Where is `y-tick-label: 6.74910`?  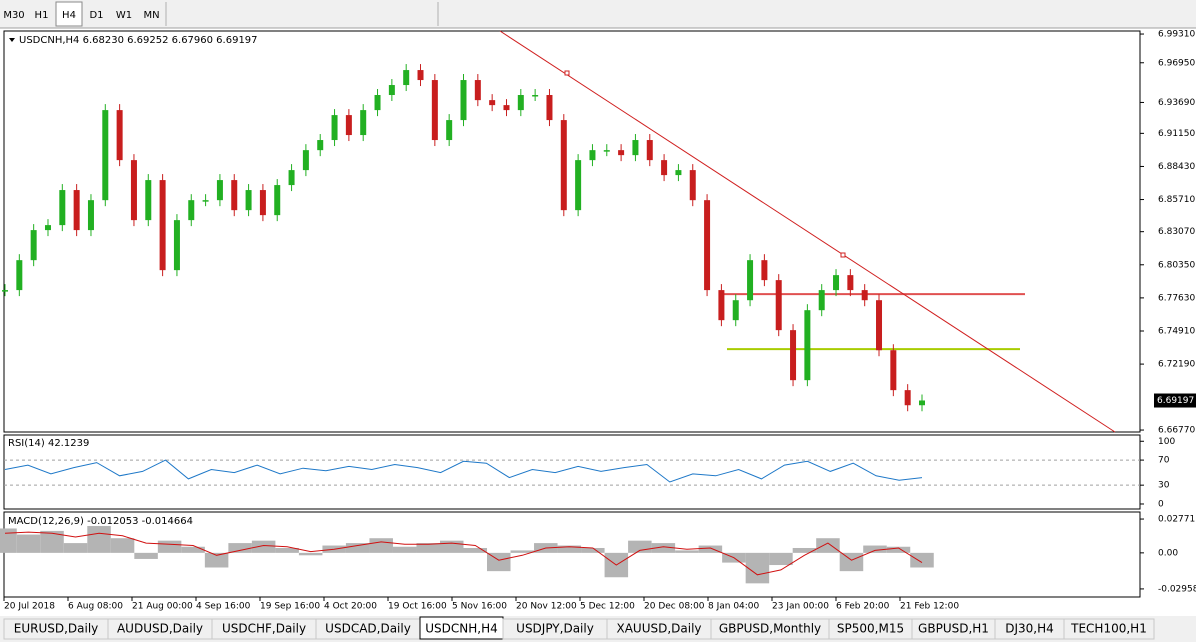
y-tick-label: 6.74910 is located at coordinates (1176, 331).